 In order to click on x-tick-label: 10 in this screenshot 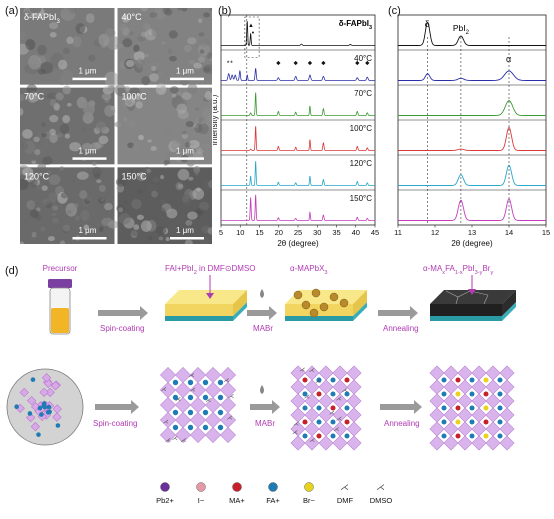, I will do `click(240, 232)`.